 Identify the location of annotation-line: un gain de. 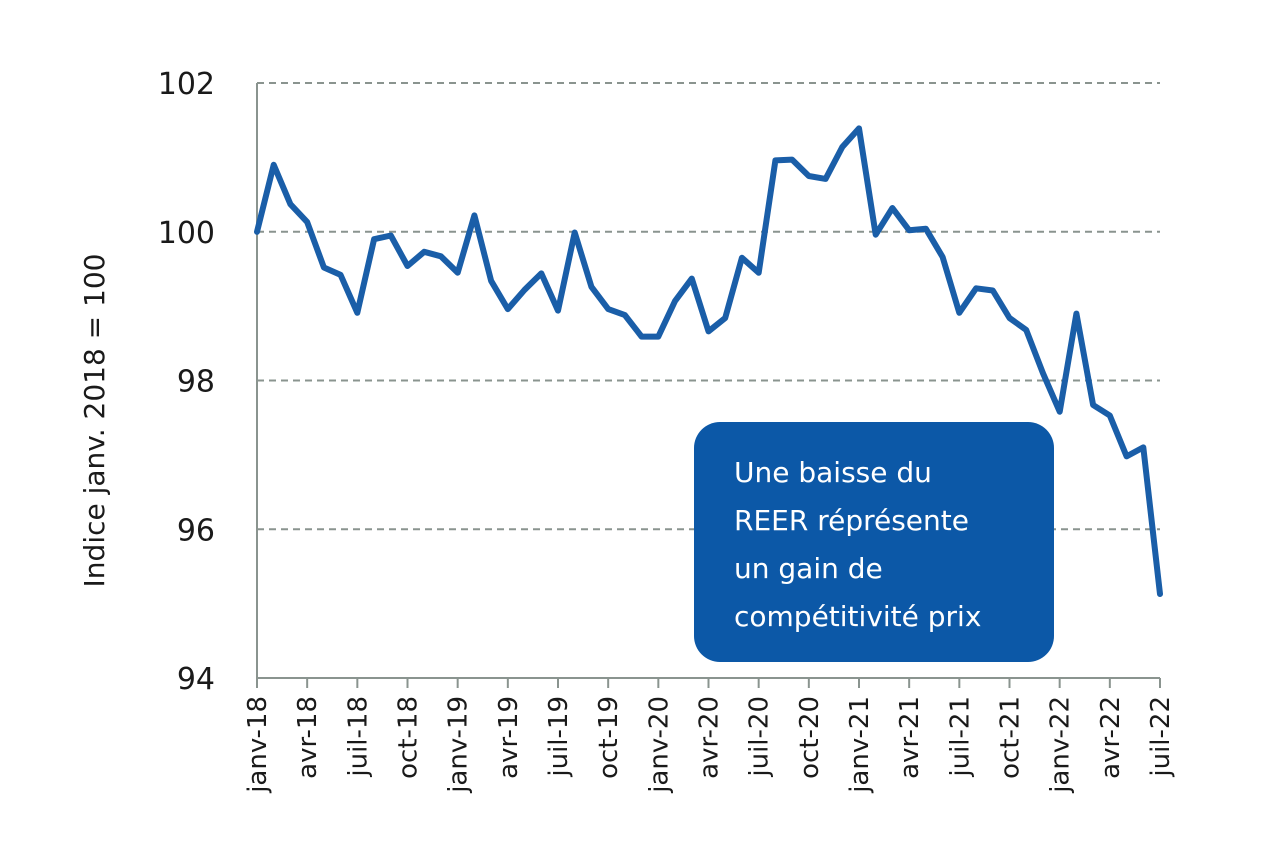
(808, 568).